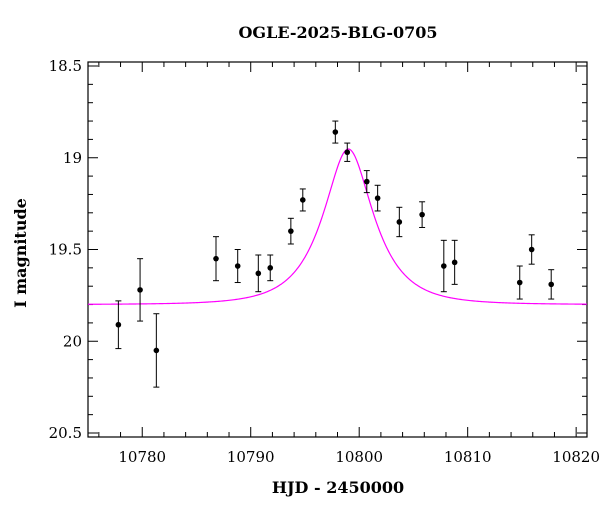 The image size is (600, 512). Describe the element at coordinates (72, 158) in the screenshot. I see `y-tick-label: 19` at that location.